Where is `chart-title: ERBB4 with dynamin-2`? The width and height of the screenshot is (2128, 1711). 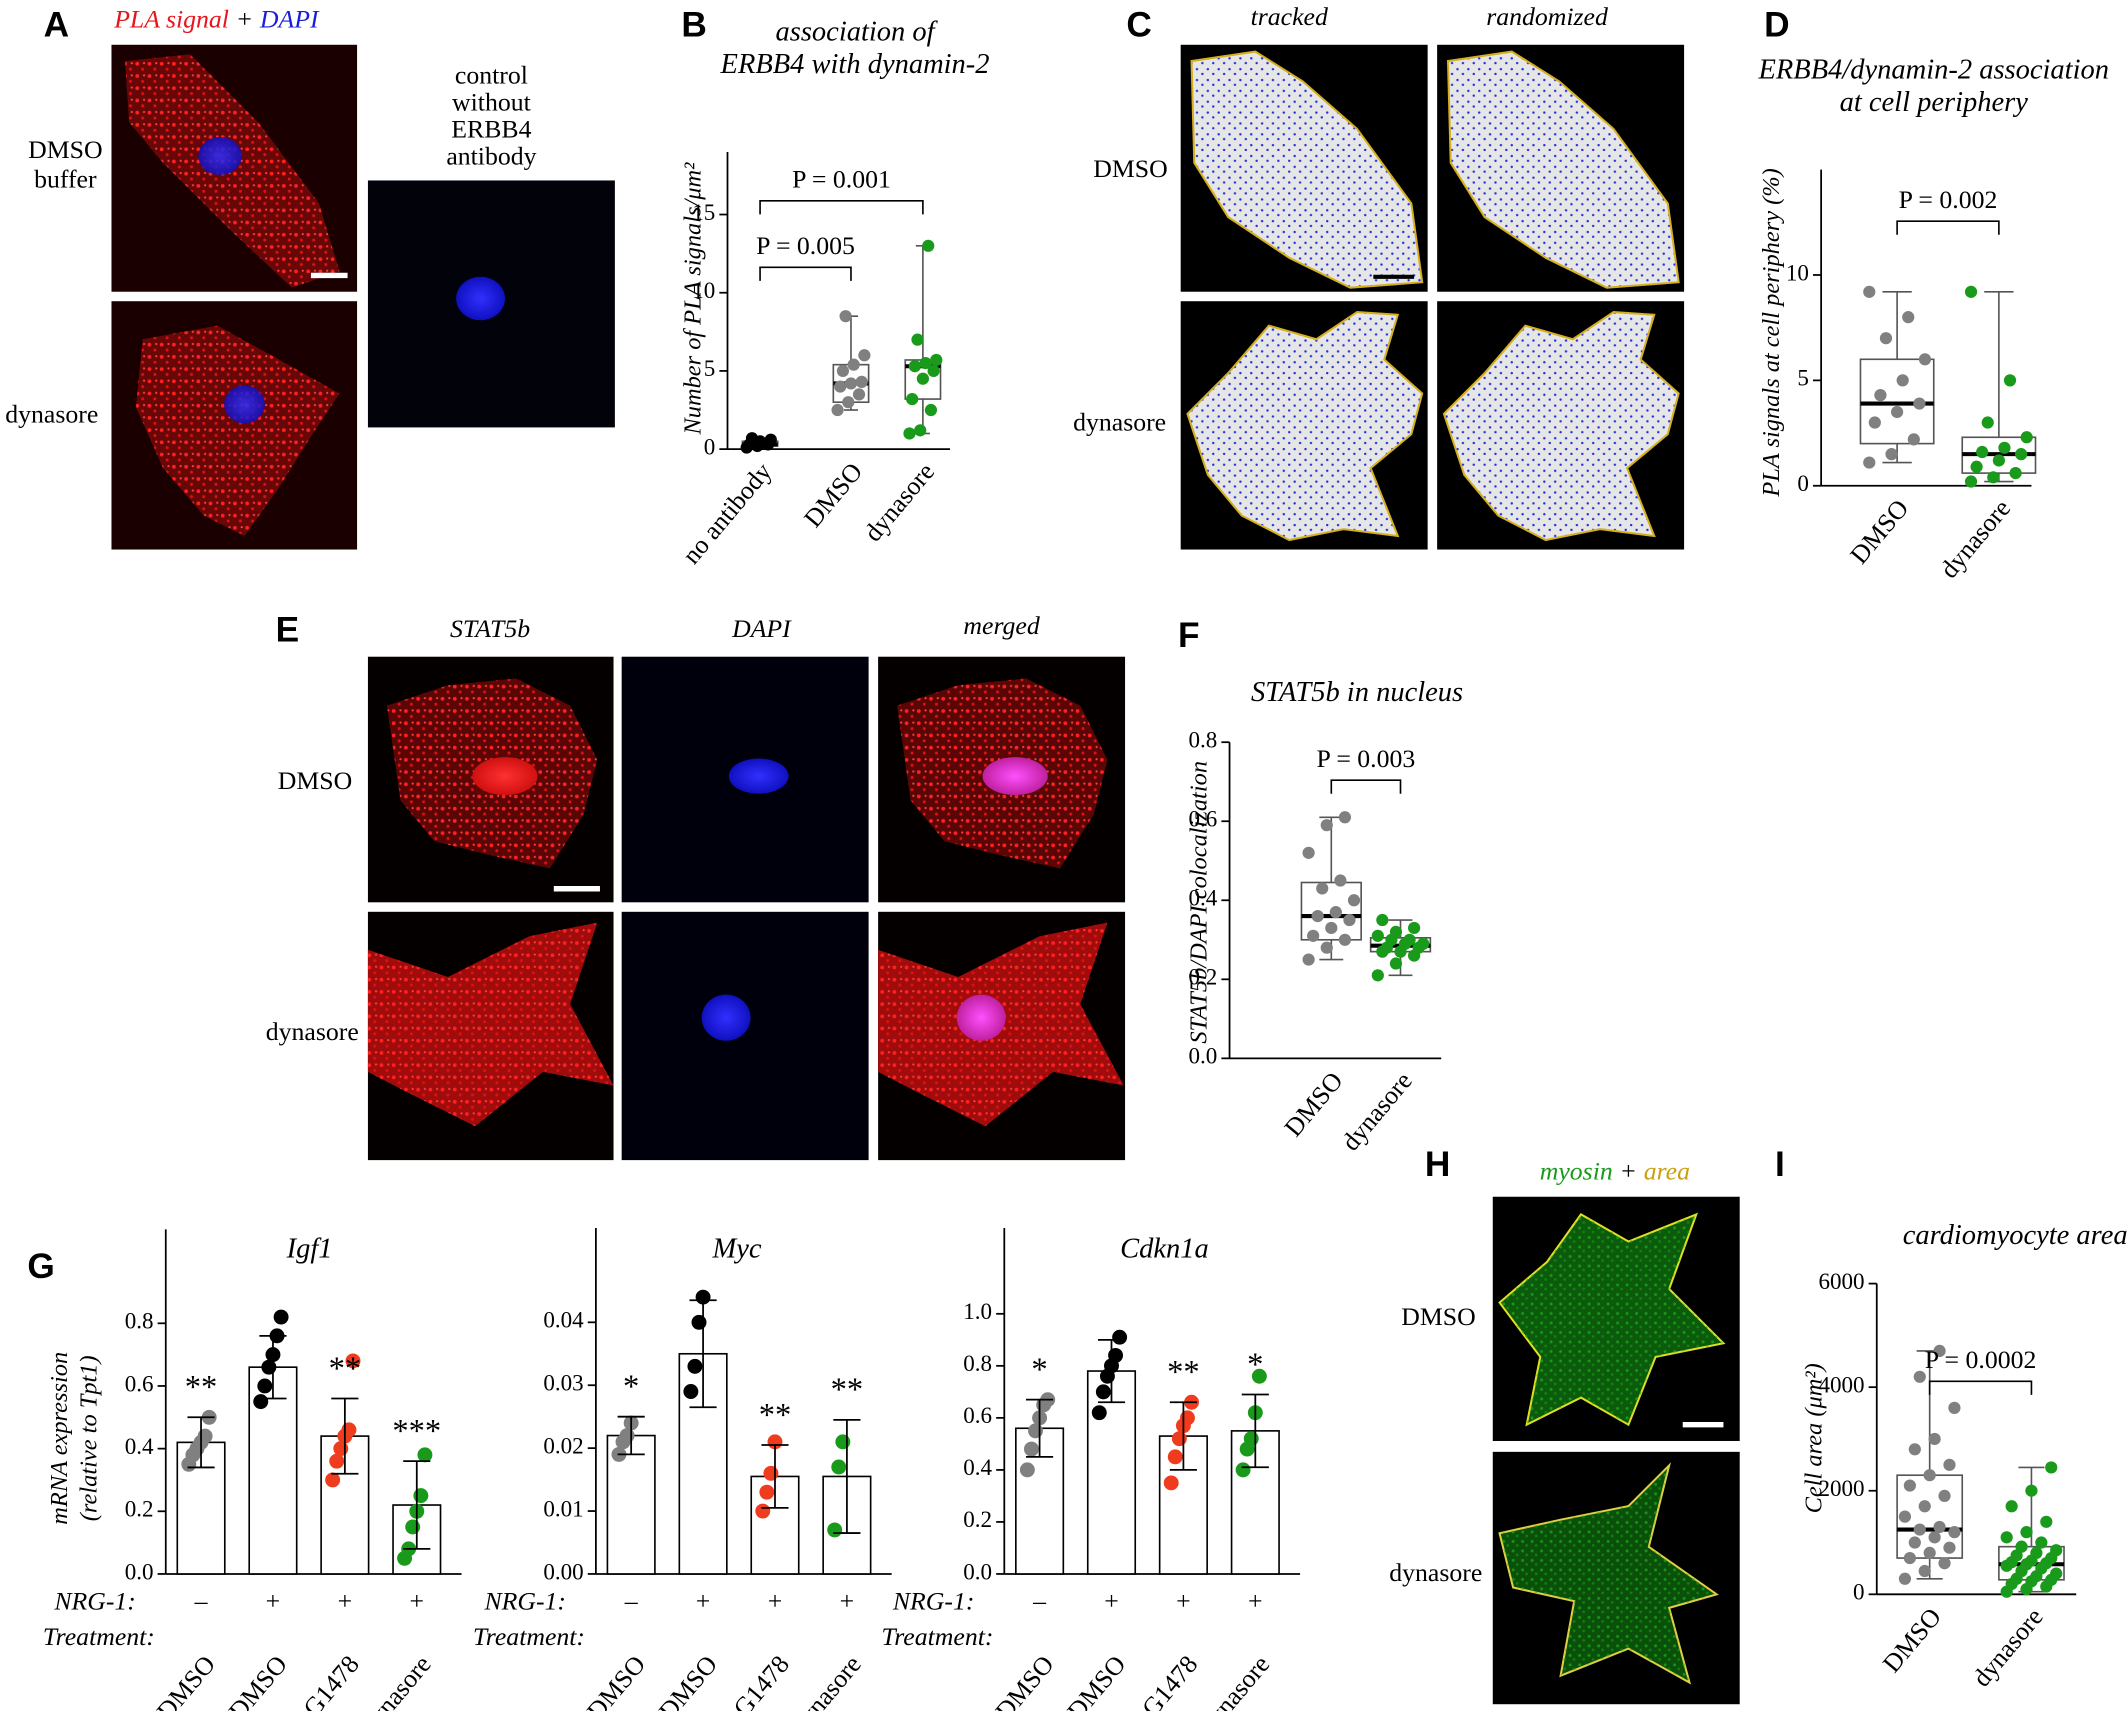
chart-title: ERBB4 with dynamin-2 is located at coordinates (855, 64).